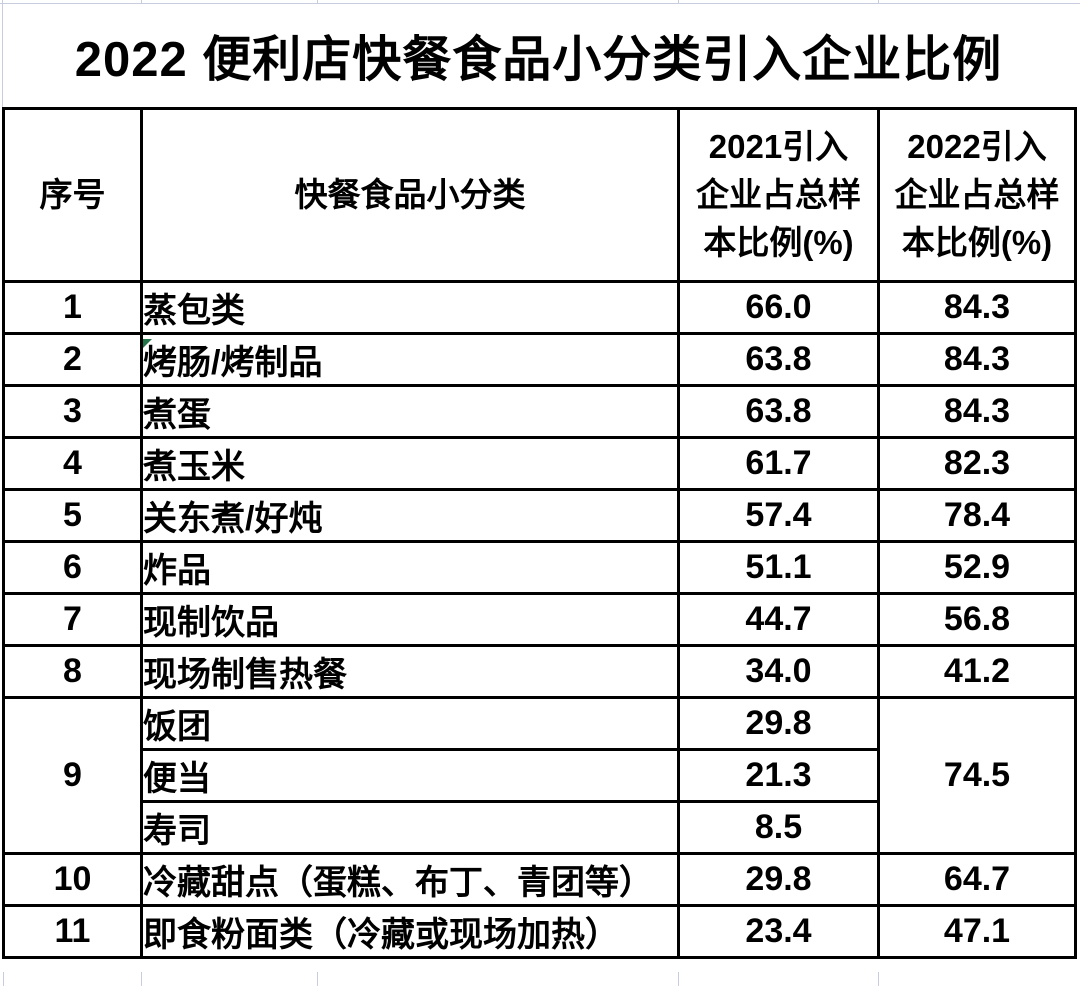  I want to click on cell-category: 现场制售热餐, so click(410, 671).